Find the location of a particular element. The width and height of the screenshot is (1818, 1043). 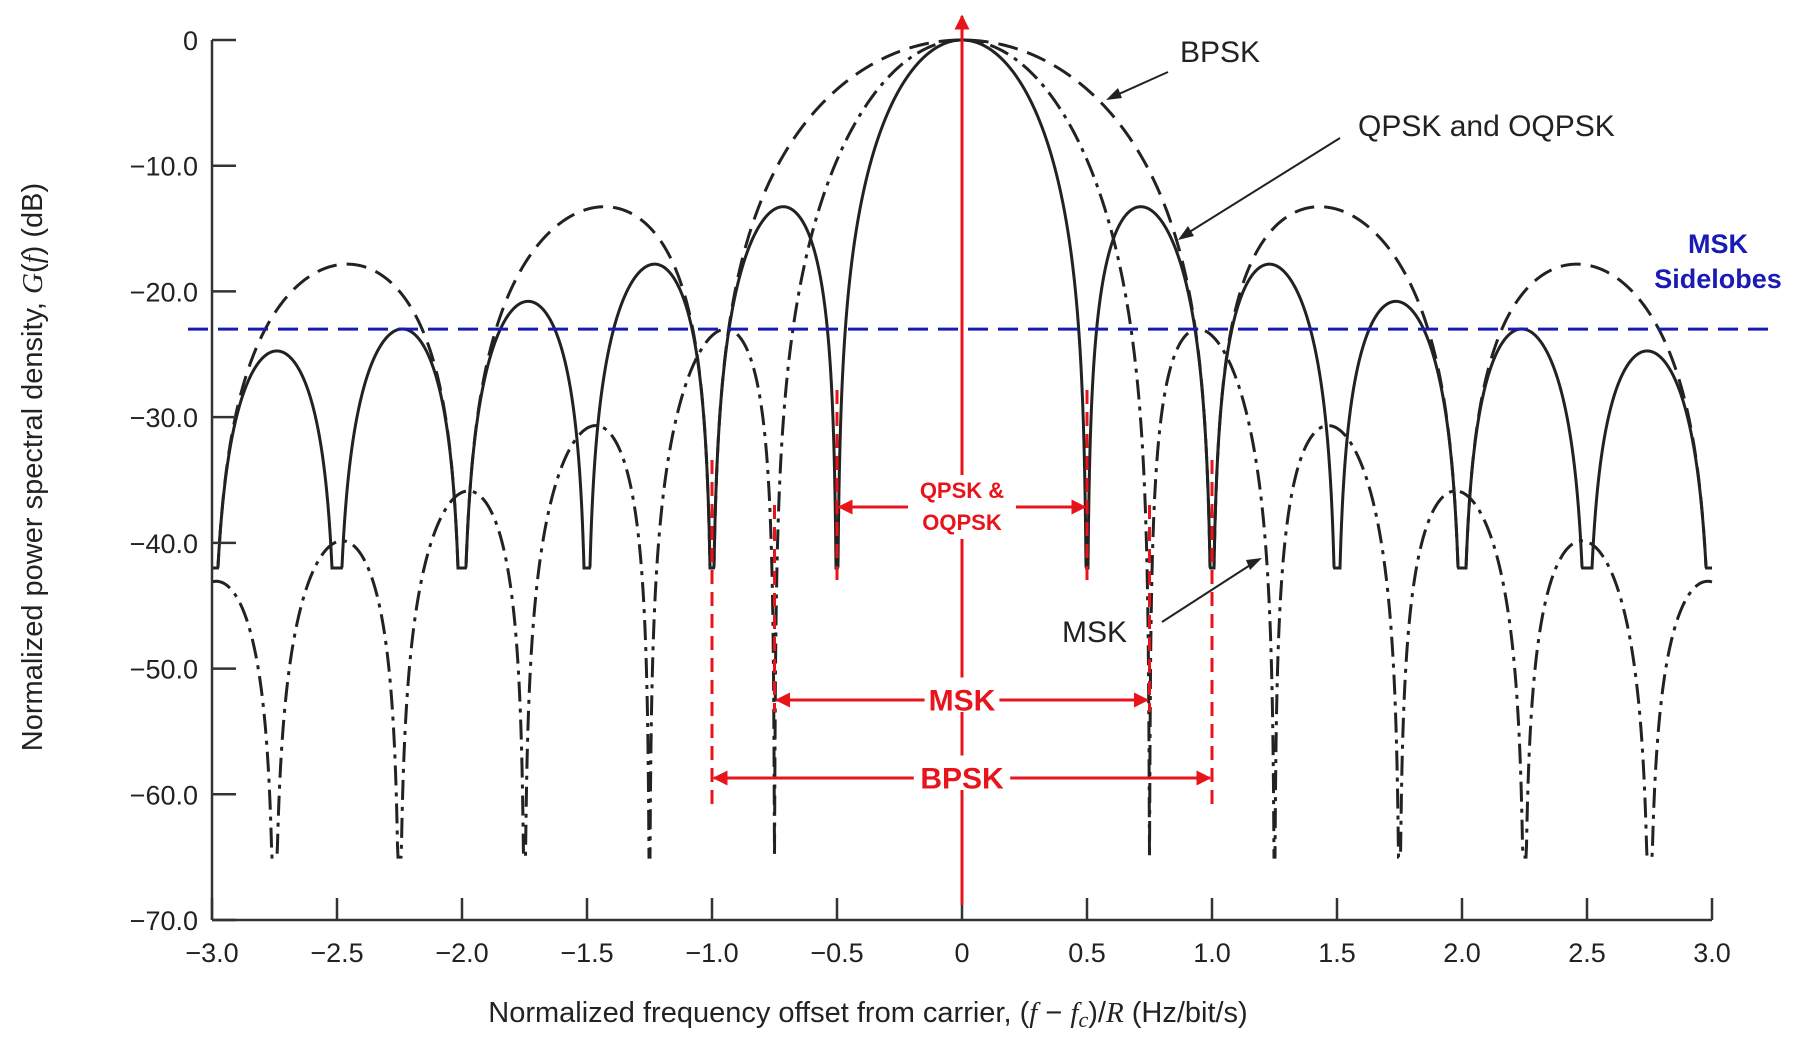

y-tick-label: −50.0 is located at coordinates (164, 670).